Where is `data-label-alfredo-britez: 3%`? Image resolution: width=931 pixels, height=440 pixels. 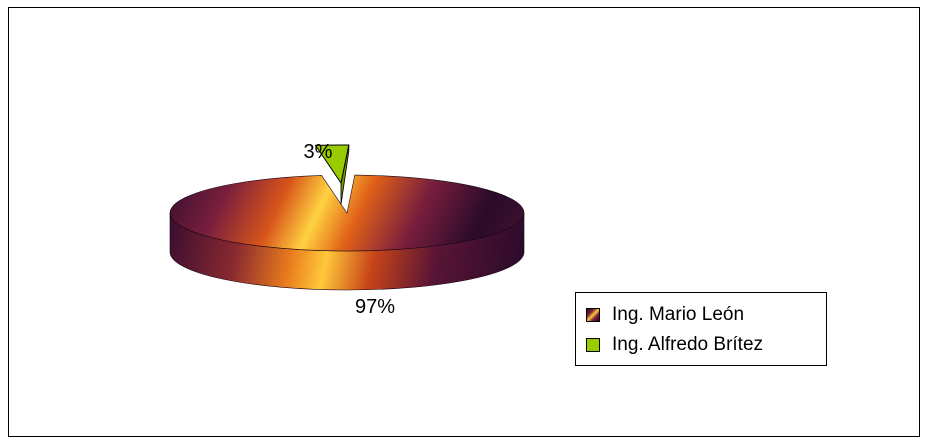 data-label-alfredo-britez: 3% is located at coordinates (318, 152).